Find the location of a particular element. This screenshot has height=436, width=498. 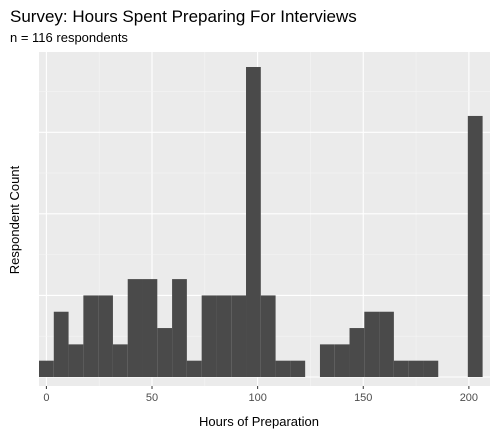

x-axis-label: Hours of Preparation is located at coordinates (259, 421).